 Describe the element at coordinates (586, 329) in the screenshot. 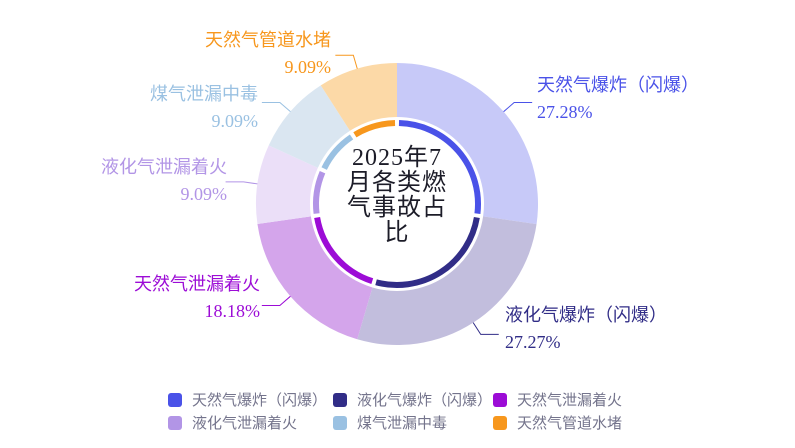

I see `slice-label-1: 液化气爆炸（闪爆） 27.27%` at that location.